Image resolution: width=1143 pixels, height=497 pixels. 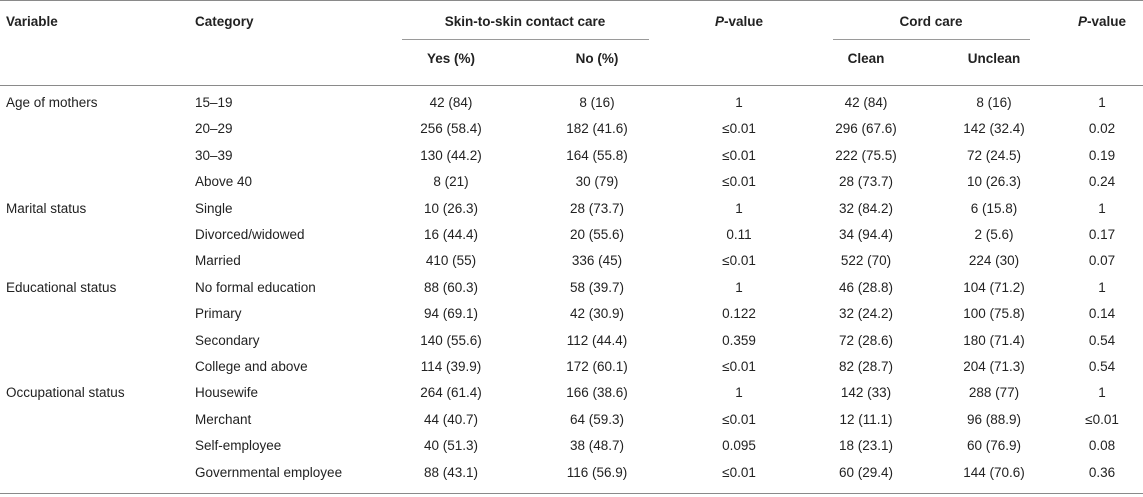 What do you see at coordinates (451, 234) in the screenshot?
I see `cell-yes: 16 (44.4)` at bounding box center [451, 234].